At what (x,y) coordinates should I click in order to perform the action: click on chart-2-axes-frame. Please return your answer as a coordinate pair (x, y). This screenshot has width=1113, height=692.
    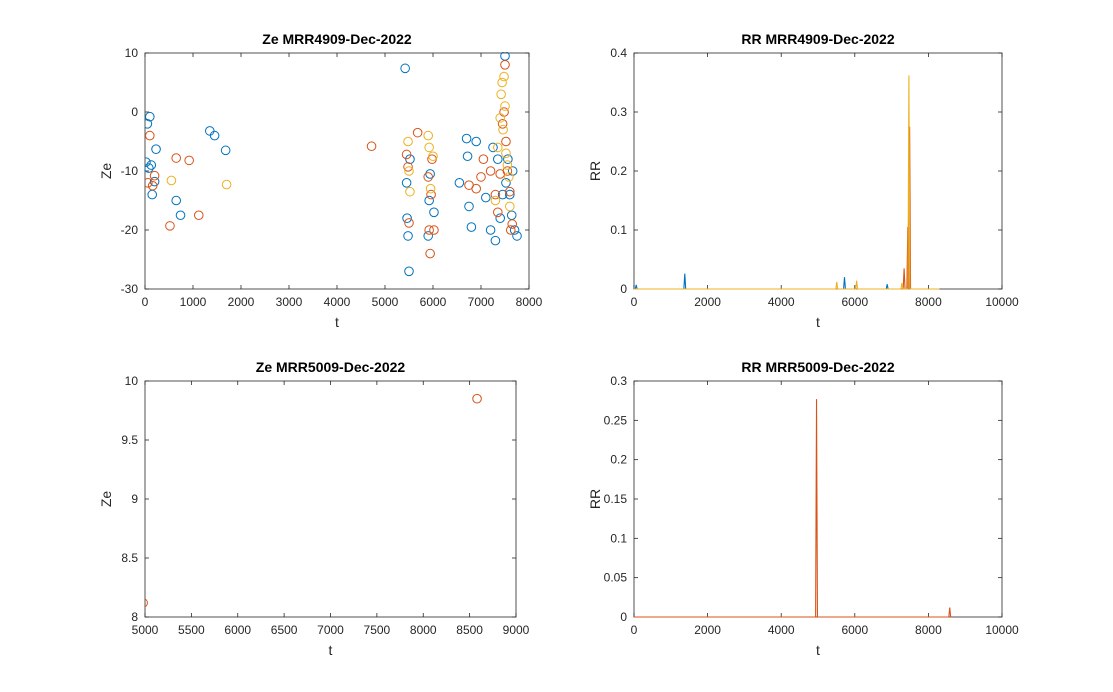
    Looking at the image, I should click on (818, 171).